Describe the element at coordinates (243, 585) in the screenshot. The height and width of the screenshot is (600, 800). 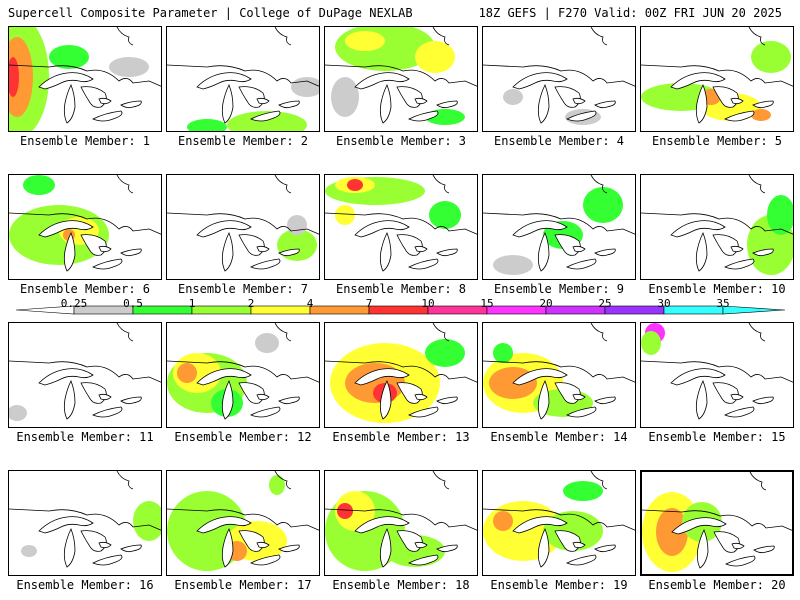
I see `member-label: Ensemble Member: 17` at that location.